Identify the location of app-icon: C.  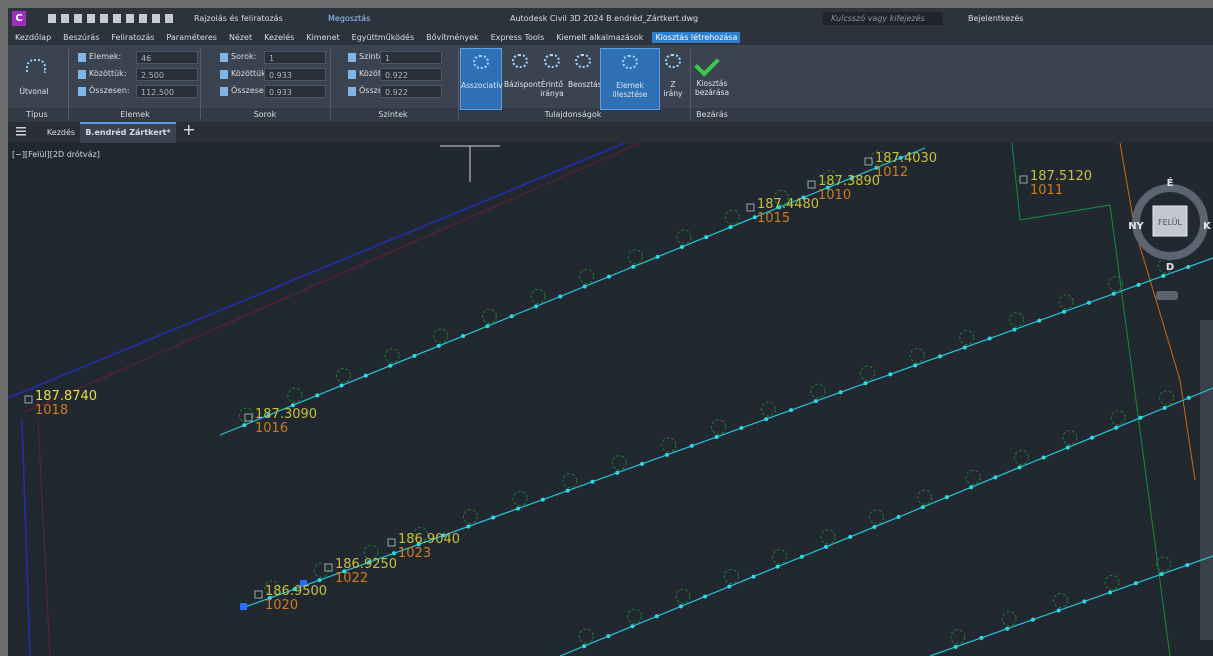
(19, 18).